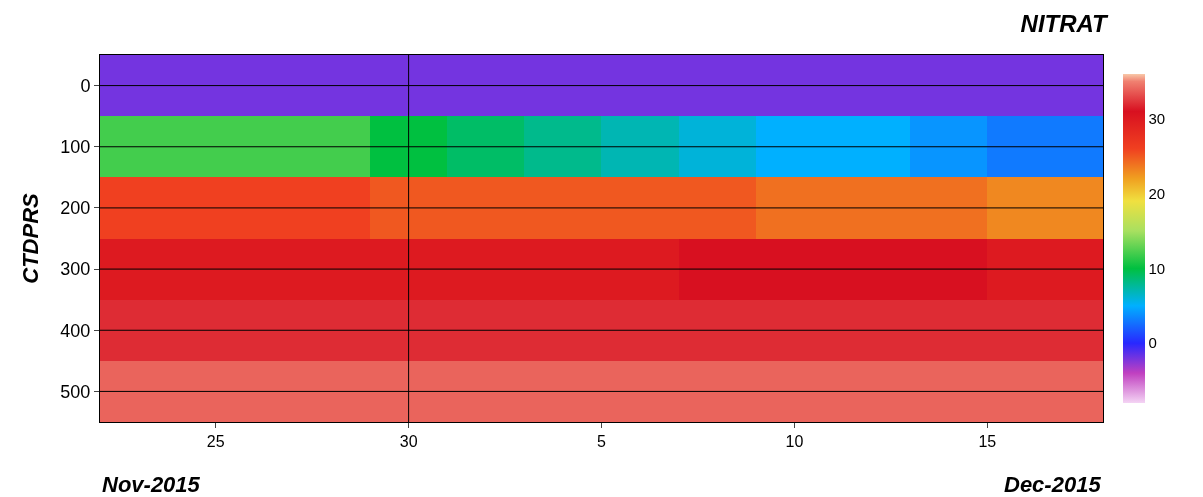 This screenshot has height=497, width=1203. I want to click on text: Nov-2015, so click(151, 484).